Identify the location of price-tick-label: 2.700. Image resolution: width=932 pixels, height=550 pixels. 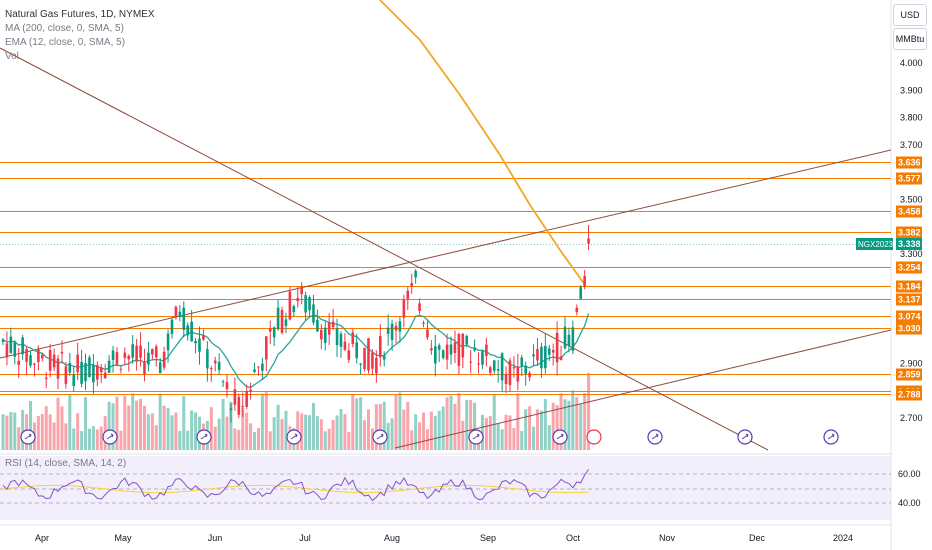
(911, 418).